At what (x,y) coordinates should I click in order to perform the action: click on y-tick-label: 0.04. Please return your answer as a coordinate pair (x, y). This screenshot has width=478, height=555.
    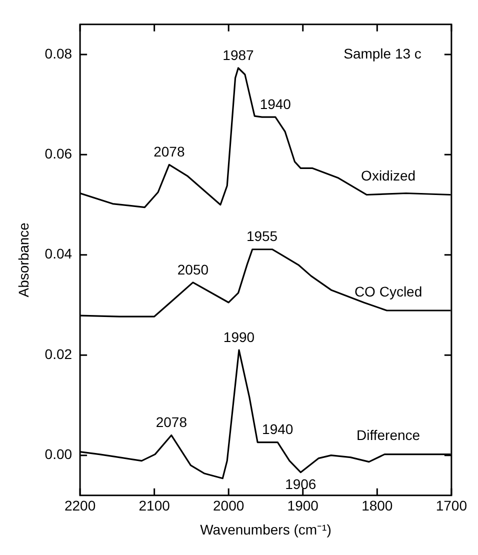
    Looking at the image, I should click on (58, 254).